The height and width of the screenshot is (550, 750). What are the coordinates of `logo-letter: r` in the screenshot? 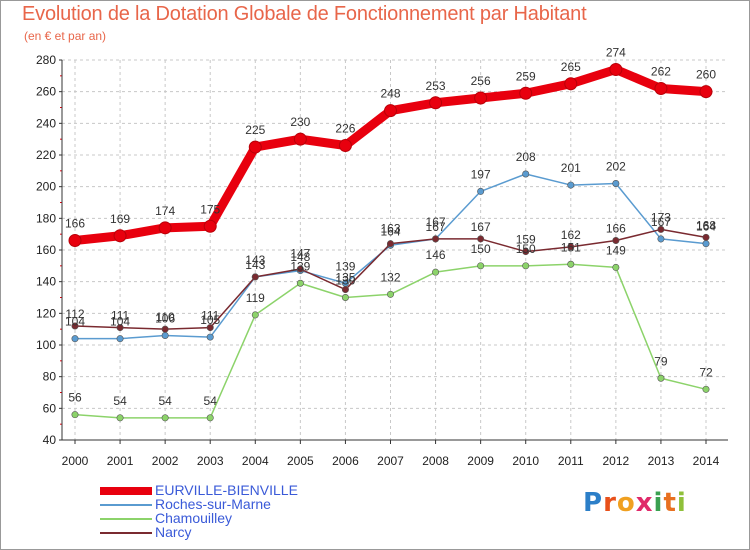 It's located at (610, 503).